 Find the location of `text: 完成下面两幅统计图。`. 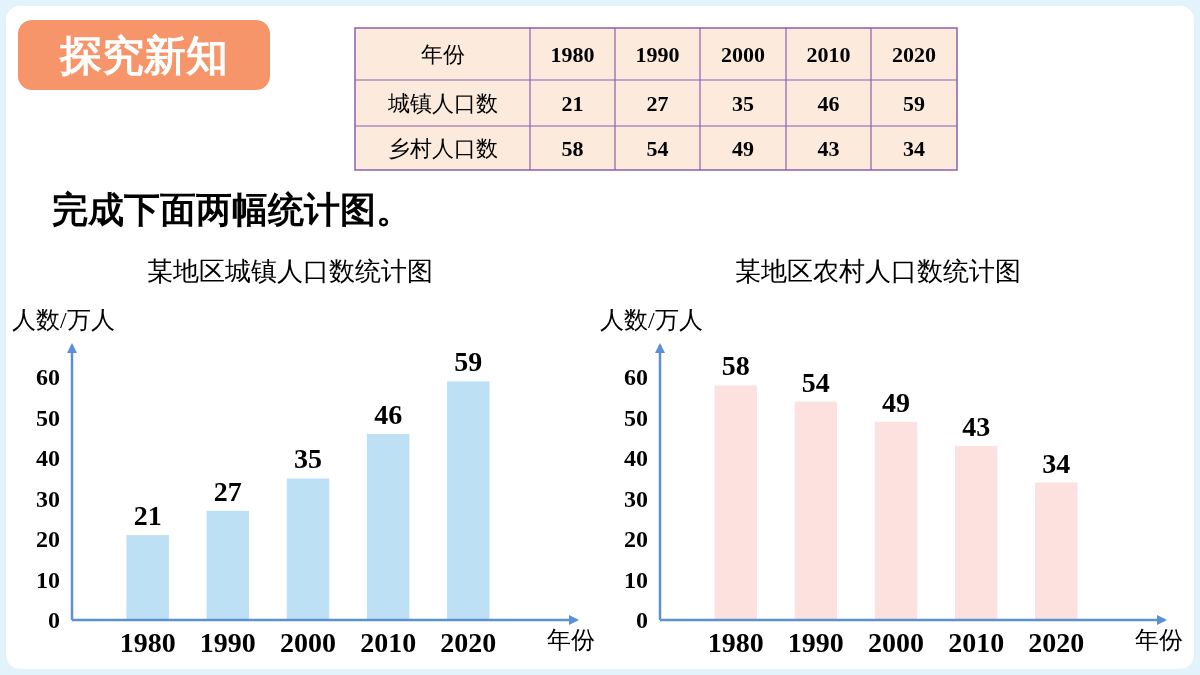

text: 完成下面两幅统计图。 is located at coordinates (232, 210).